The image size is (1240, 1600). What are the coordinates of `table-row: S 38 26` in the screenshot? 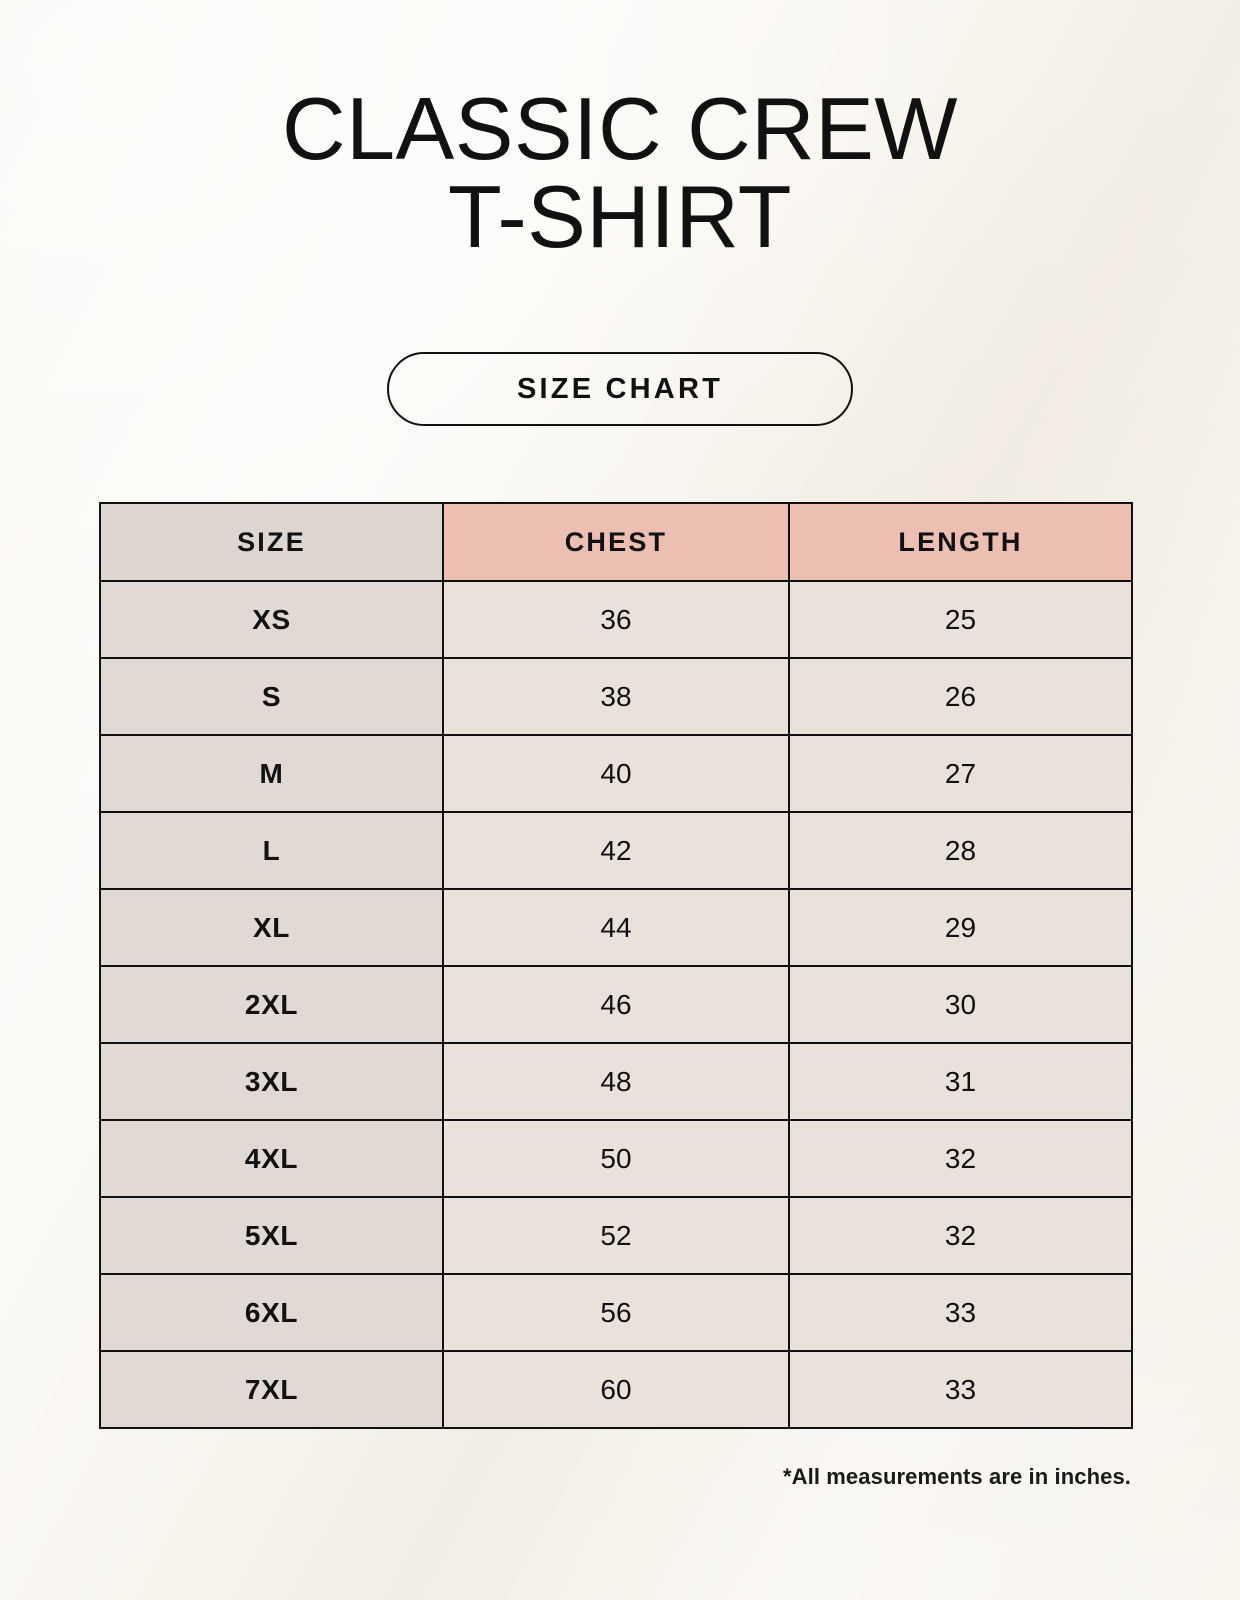 It's located at (616, 696).